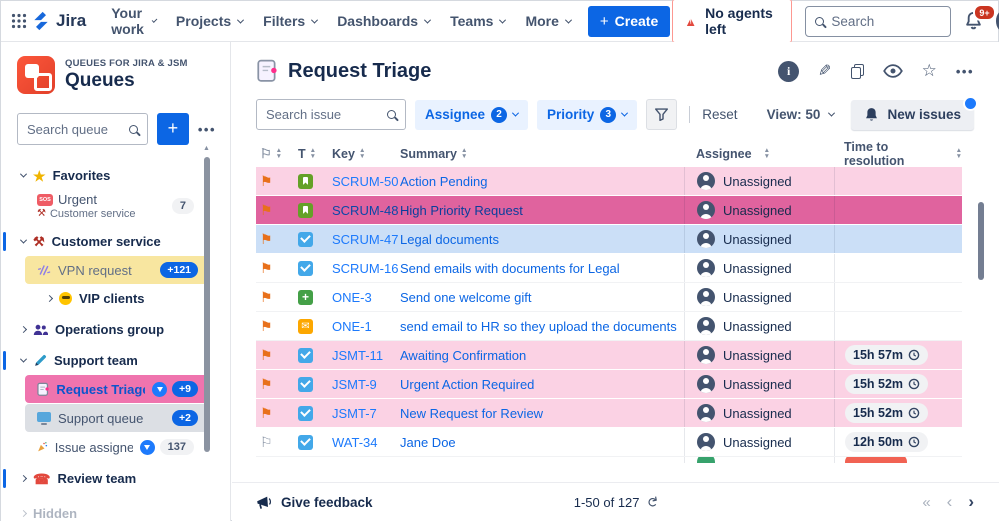 The width and height of the screenshot is (999, 521). What do you see at coordinates (277, 154) in the screenshot?
I see `column-flag` at bounding box center [277, 154].